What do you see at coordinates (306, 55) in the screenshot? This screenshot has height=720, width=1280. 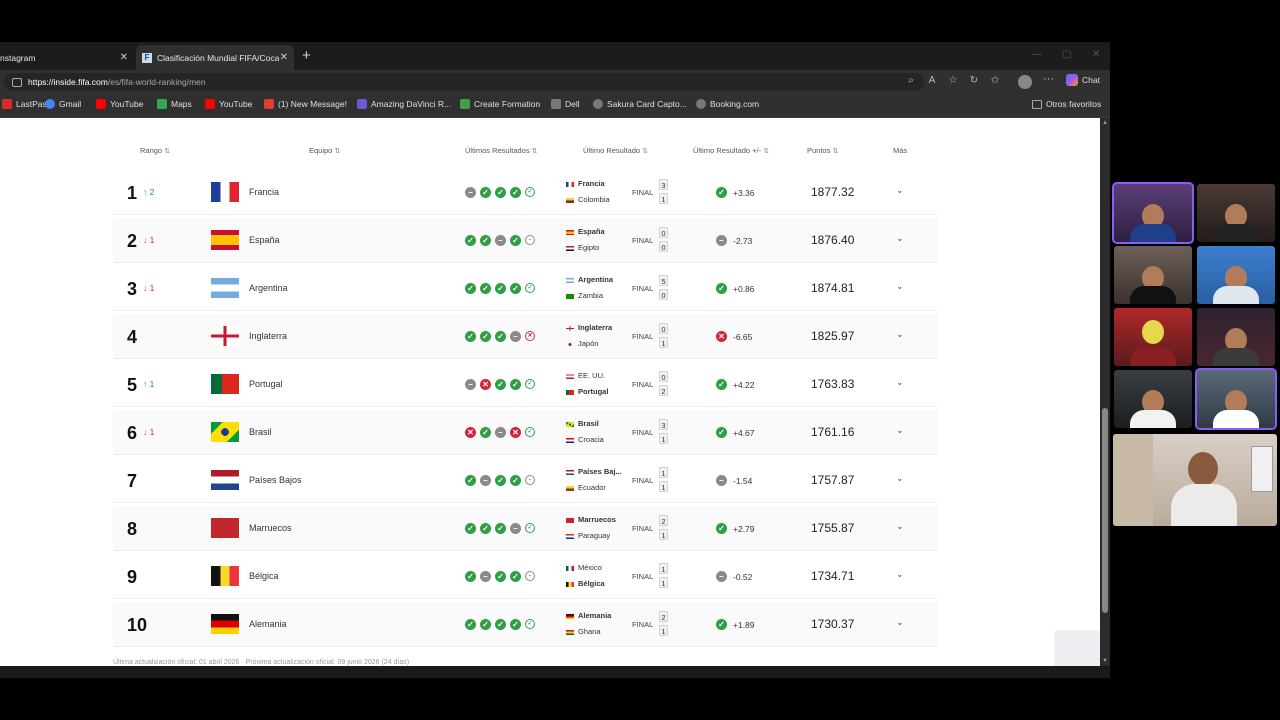 I see `new-tab-icon: +` at bounding box center [306, 55].